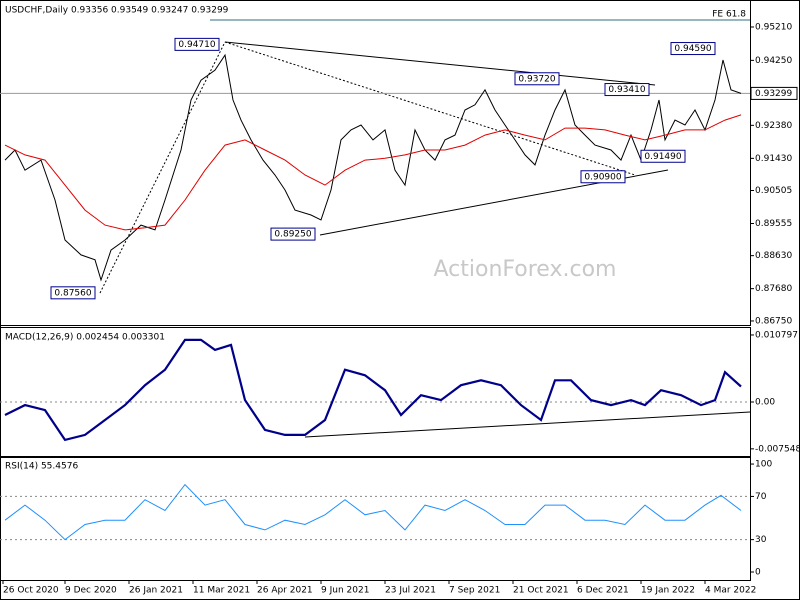  Describe the element at coordinates (221, 591) in the screenshot. I see `x-tick-label: 11 Mar 2021` at that location.